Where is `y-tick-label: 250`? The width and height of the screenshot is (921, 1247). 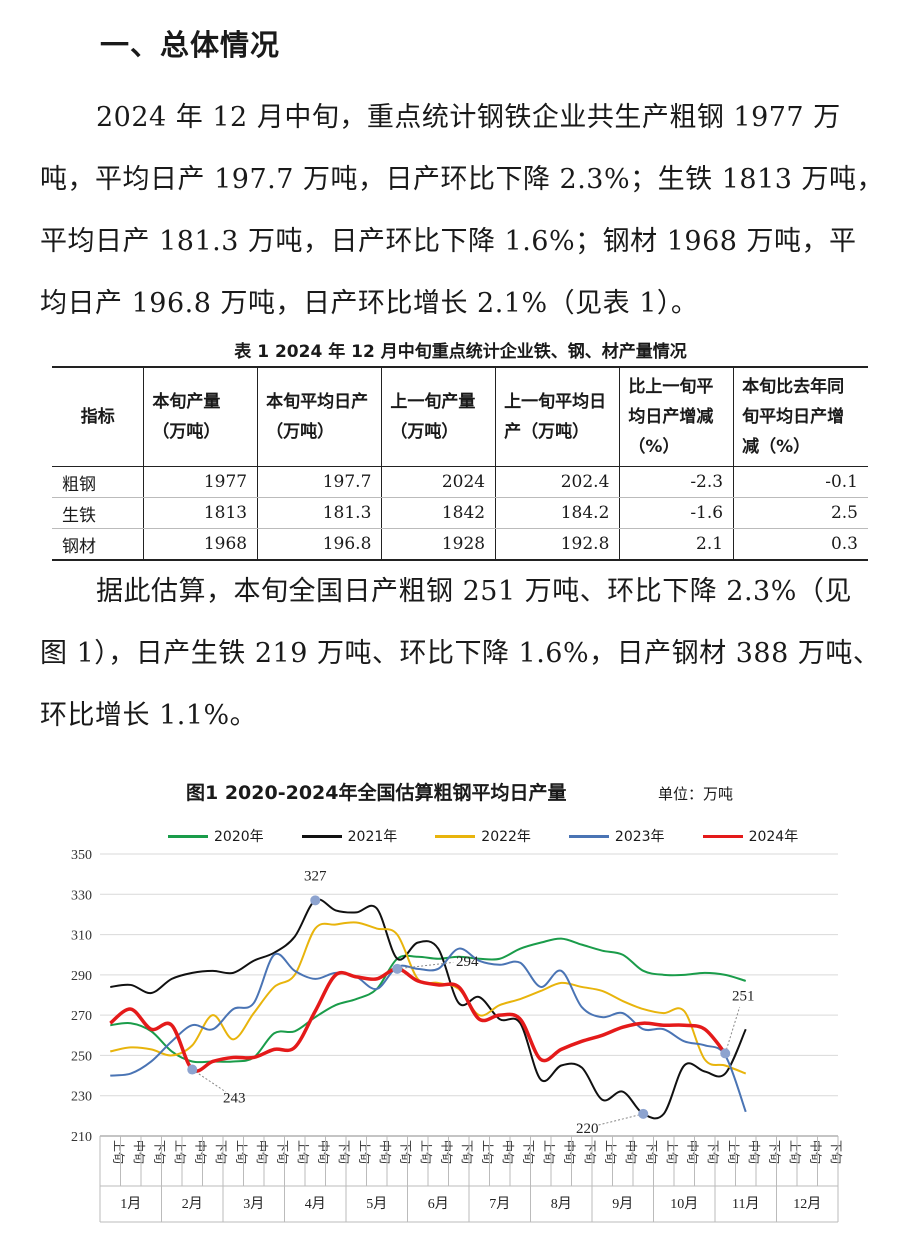
y-tick-label: 250 is located at coordinates (81, 1056).